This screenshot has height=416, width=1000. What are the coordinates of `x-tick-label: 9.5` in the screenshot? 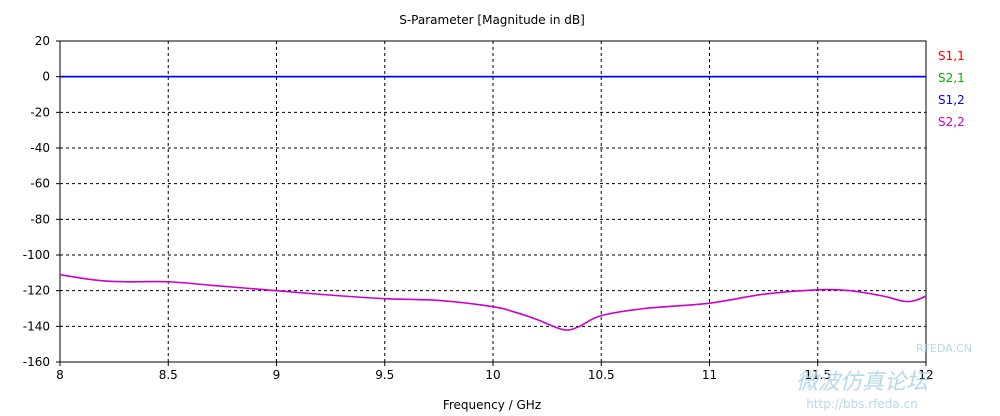 It's located at (384, 375).